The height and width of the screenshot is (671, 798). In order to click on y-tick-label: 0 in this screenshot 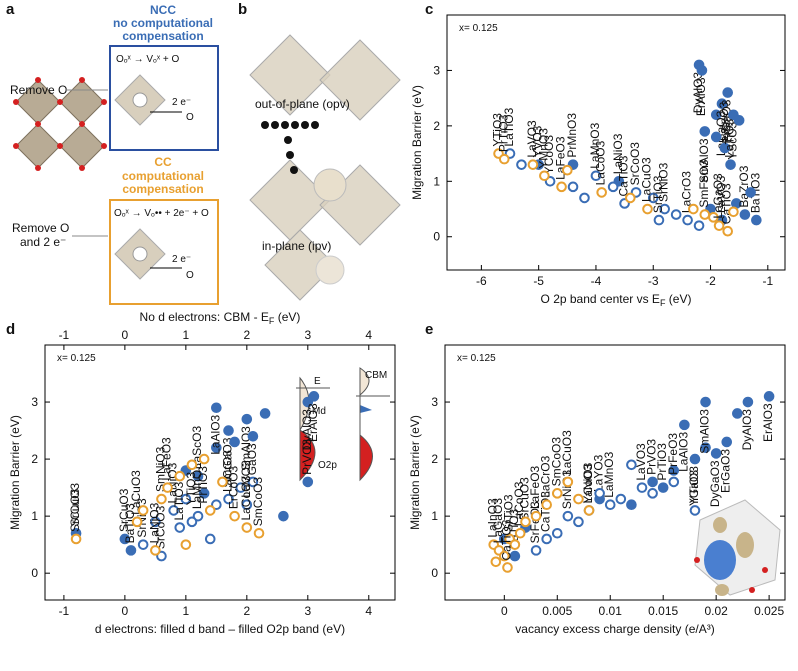, I will do `click(436, 237)`.